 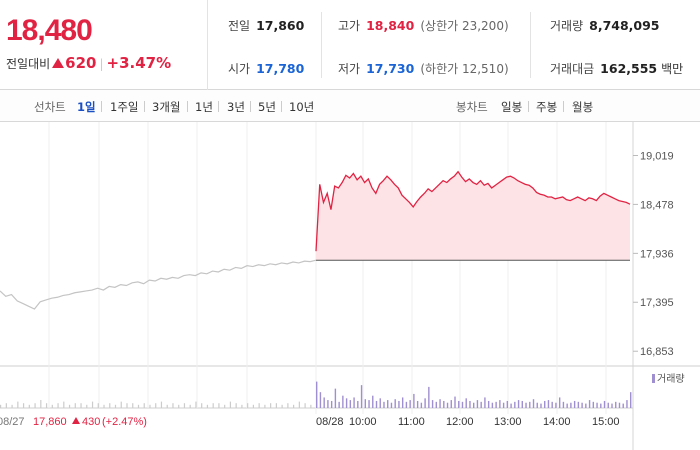 What do you see at coordinates (330, 422) in the screenshot?
I see `x-tick-label: 08/28` at bounding box center [330, 422].